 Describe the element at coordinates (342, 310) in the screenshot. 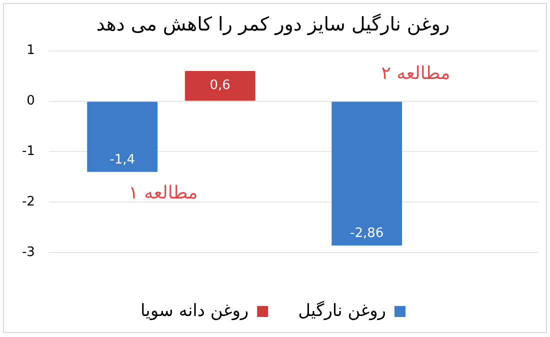

I see `legend-label: روغن نارگیل` at that location.